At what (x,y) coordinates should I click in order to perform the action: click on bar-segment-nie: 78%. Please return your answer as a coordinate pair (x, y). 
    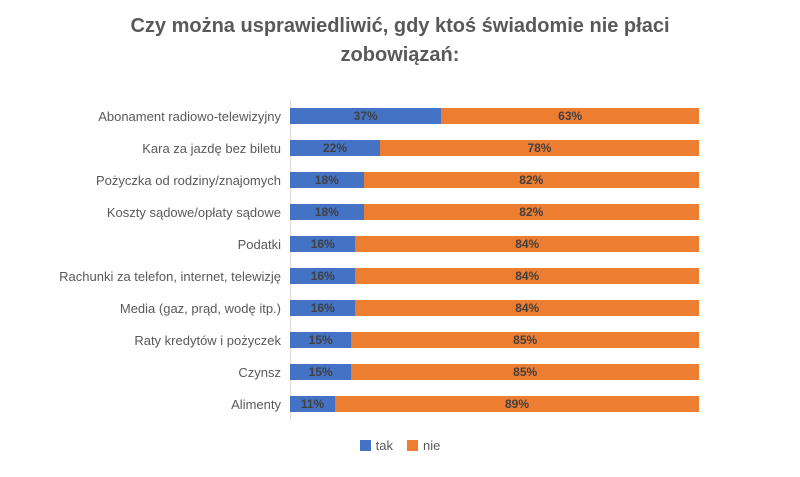
    Looking at the image, I should click on (539, 148).